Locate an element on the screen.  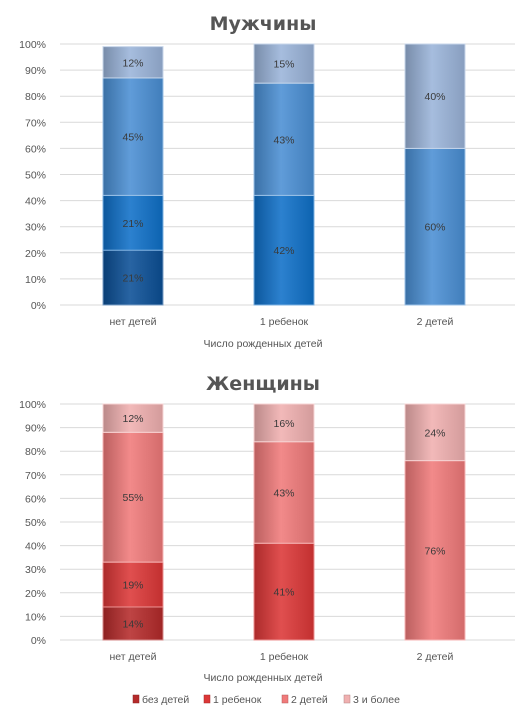
legend-label: 2 детей is located at coordinates (309, 700).